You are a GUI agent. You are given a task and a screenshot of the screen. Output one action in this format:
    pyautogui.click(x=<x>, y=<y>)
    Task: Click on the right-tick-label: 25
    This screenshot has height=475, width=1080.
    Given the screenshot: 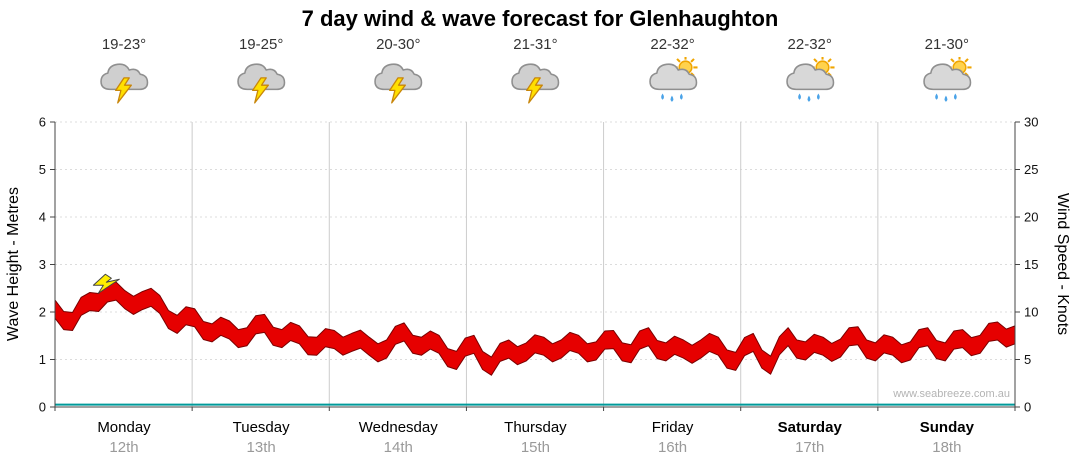 What is the action you would take?
    pyautogui.click(x=1031, y=169)
    